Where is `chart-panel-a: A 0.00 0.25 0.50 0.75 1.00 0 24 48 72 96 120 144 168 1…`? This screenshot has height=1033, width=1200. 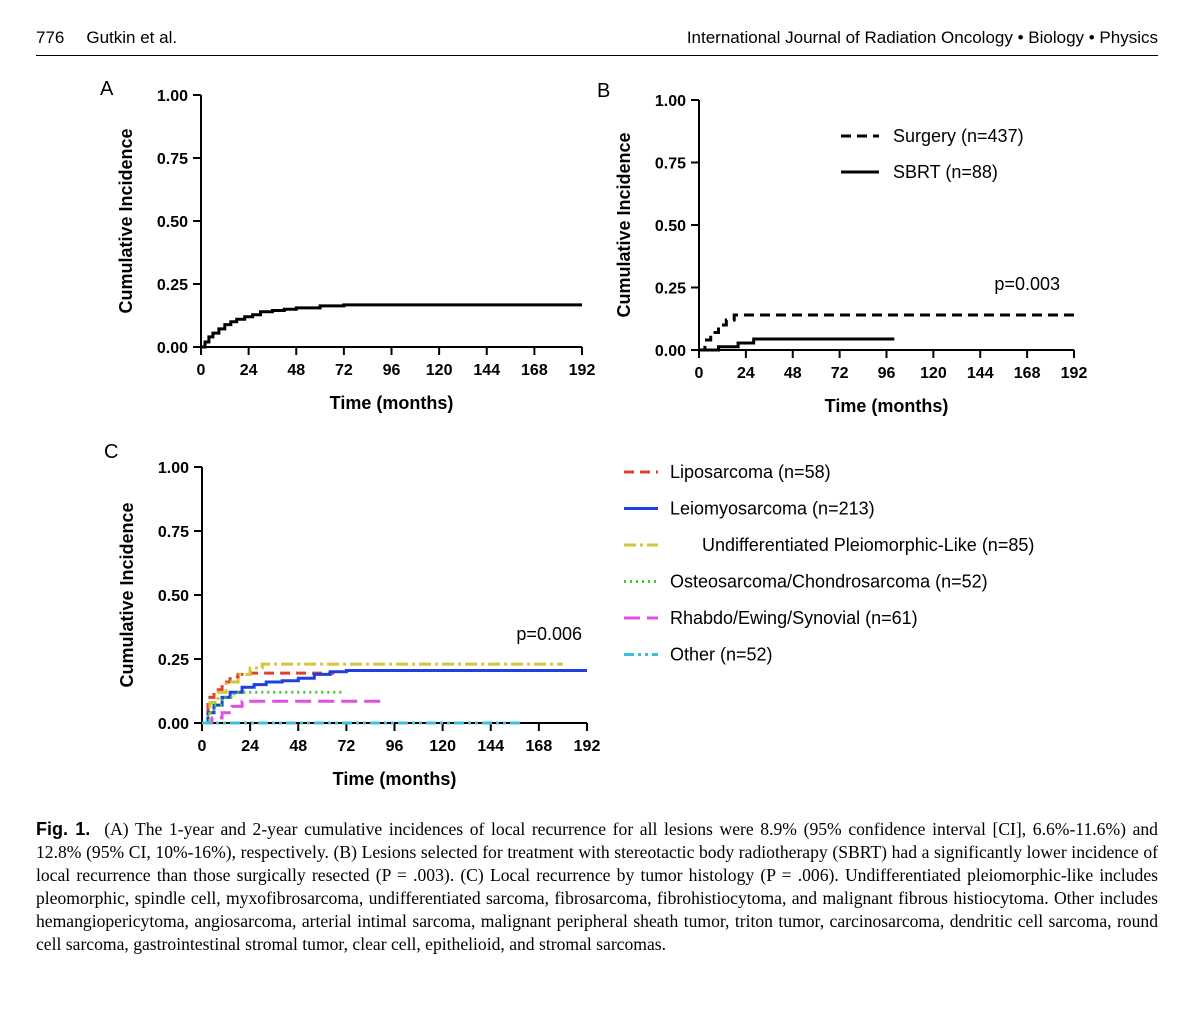
chart-panel-a: A 0.00 0.25 0.50 0.75 1.00 0 24 48 72 96 120 144 168 1… is located at coordinates (347, 245).